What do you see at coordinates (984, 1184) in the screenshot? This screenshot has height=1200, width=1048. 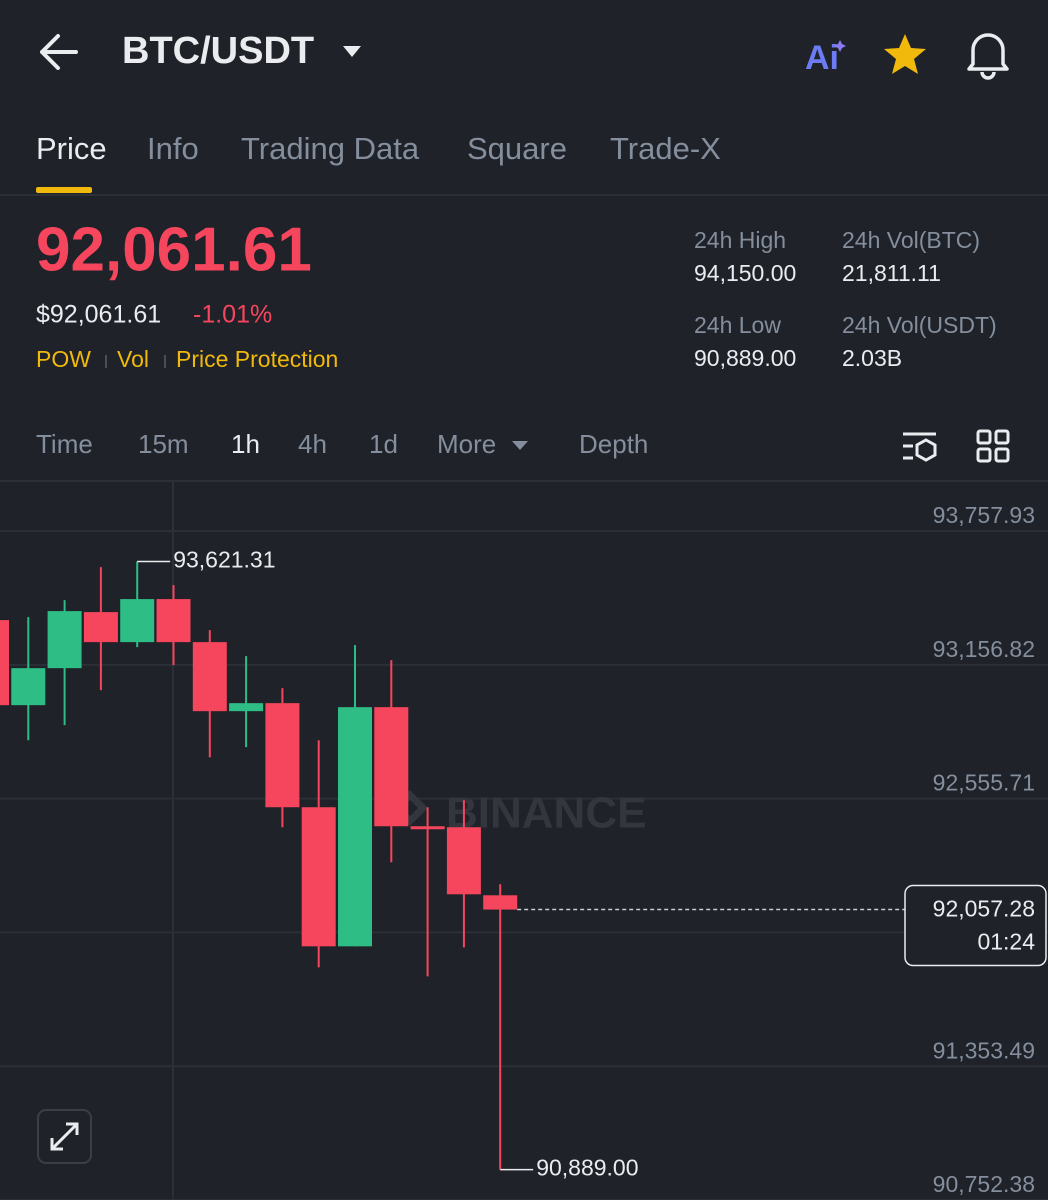 I see `y-tick-label: 90,752.38` at bounding box center [984, 1184].